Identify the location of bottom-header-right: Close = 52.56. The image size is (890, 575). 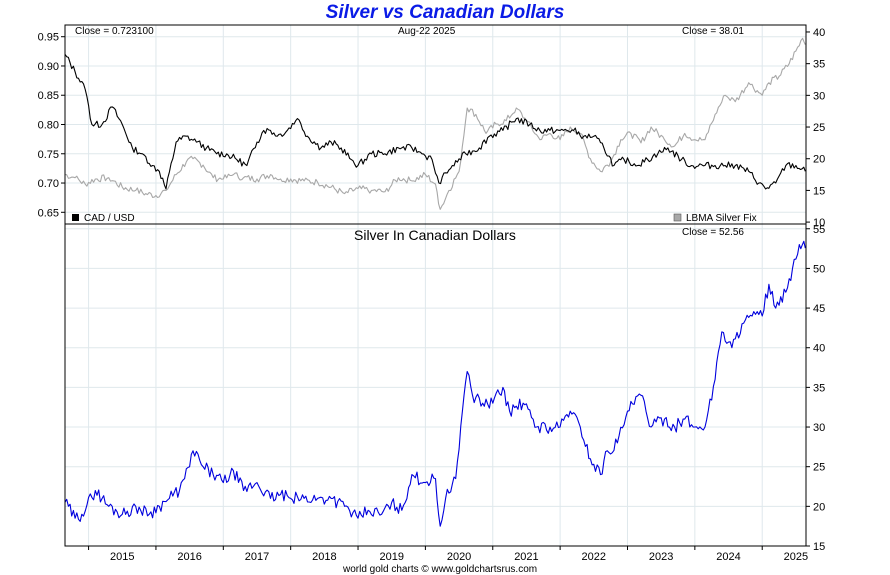
(713, 232).